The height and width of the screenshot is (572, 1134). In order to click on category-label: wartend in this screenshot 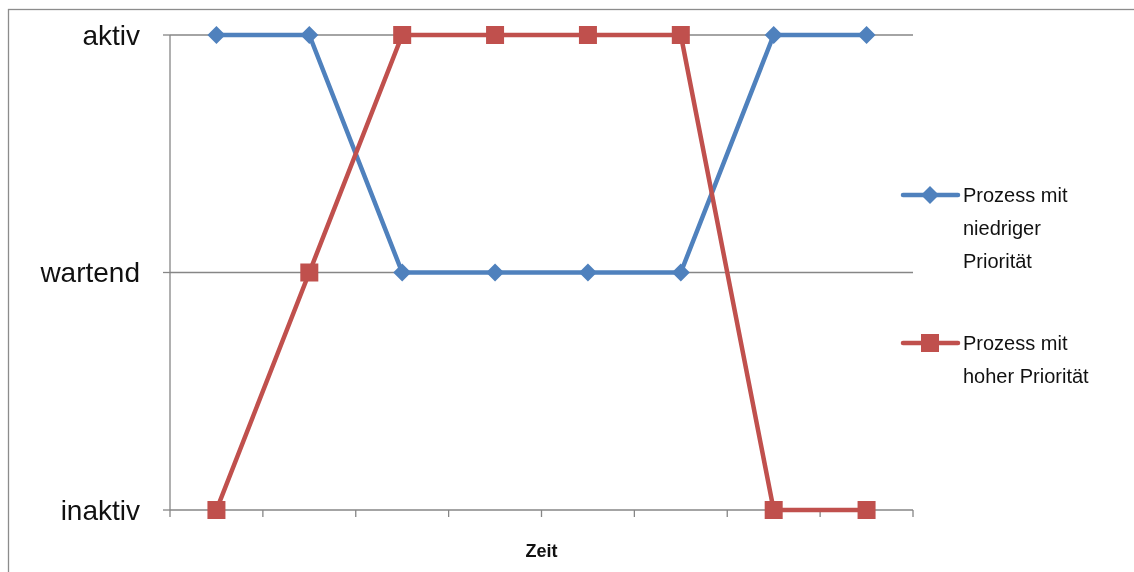, I will do `click(90, 272)`.